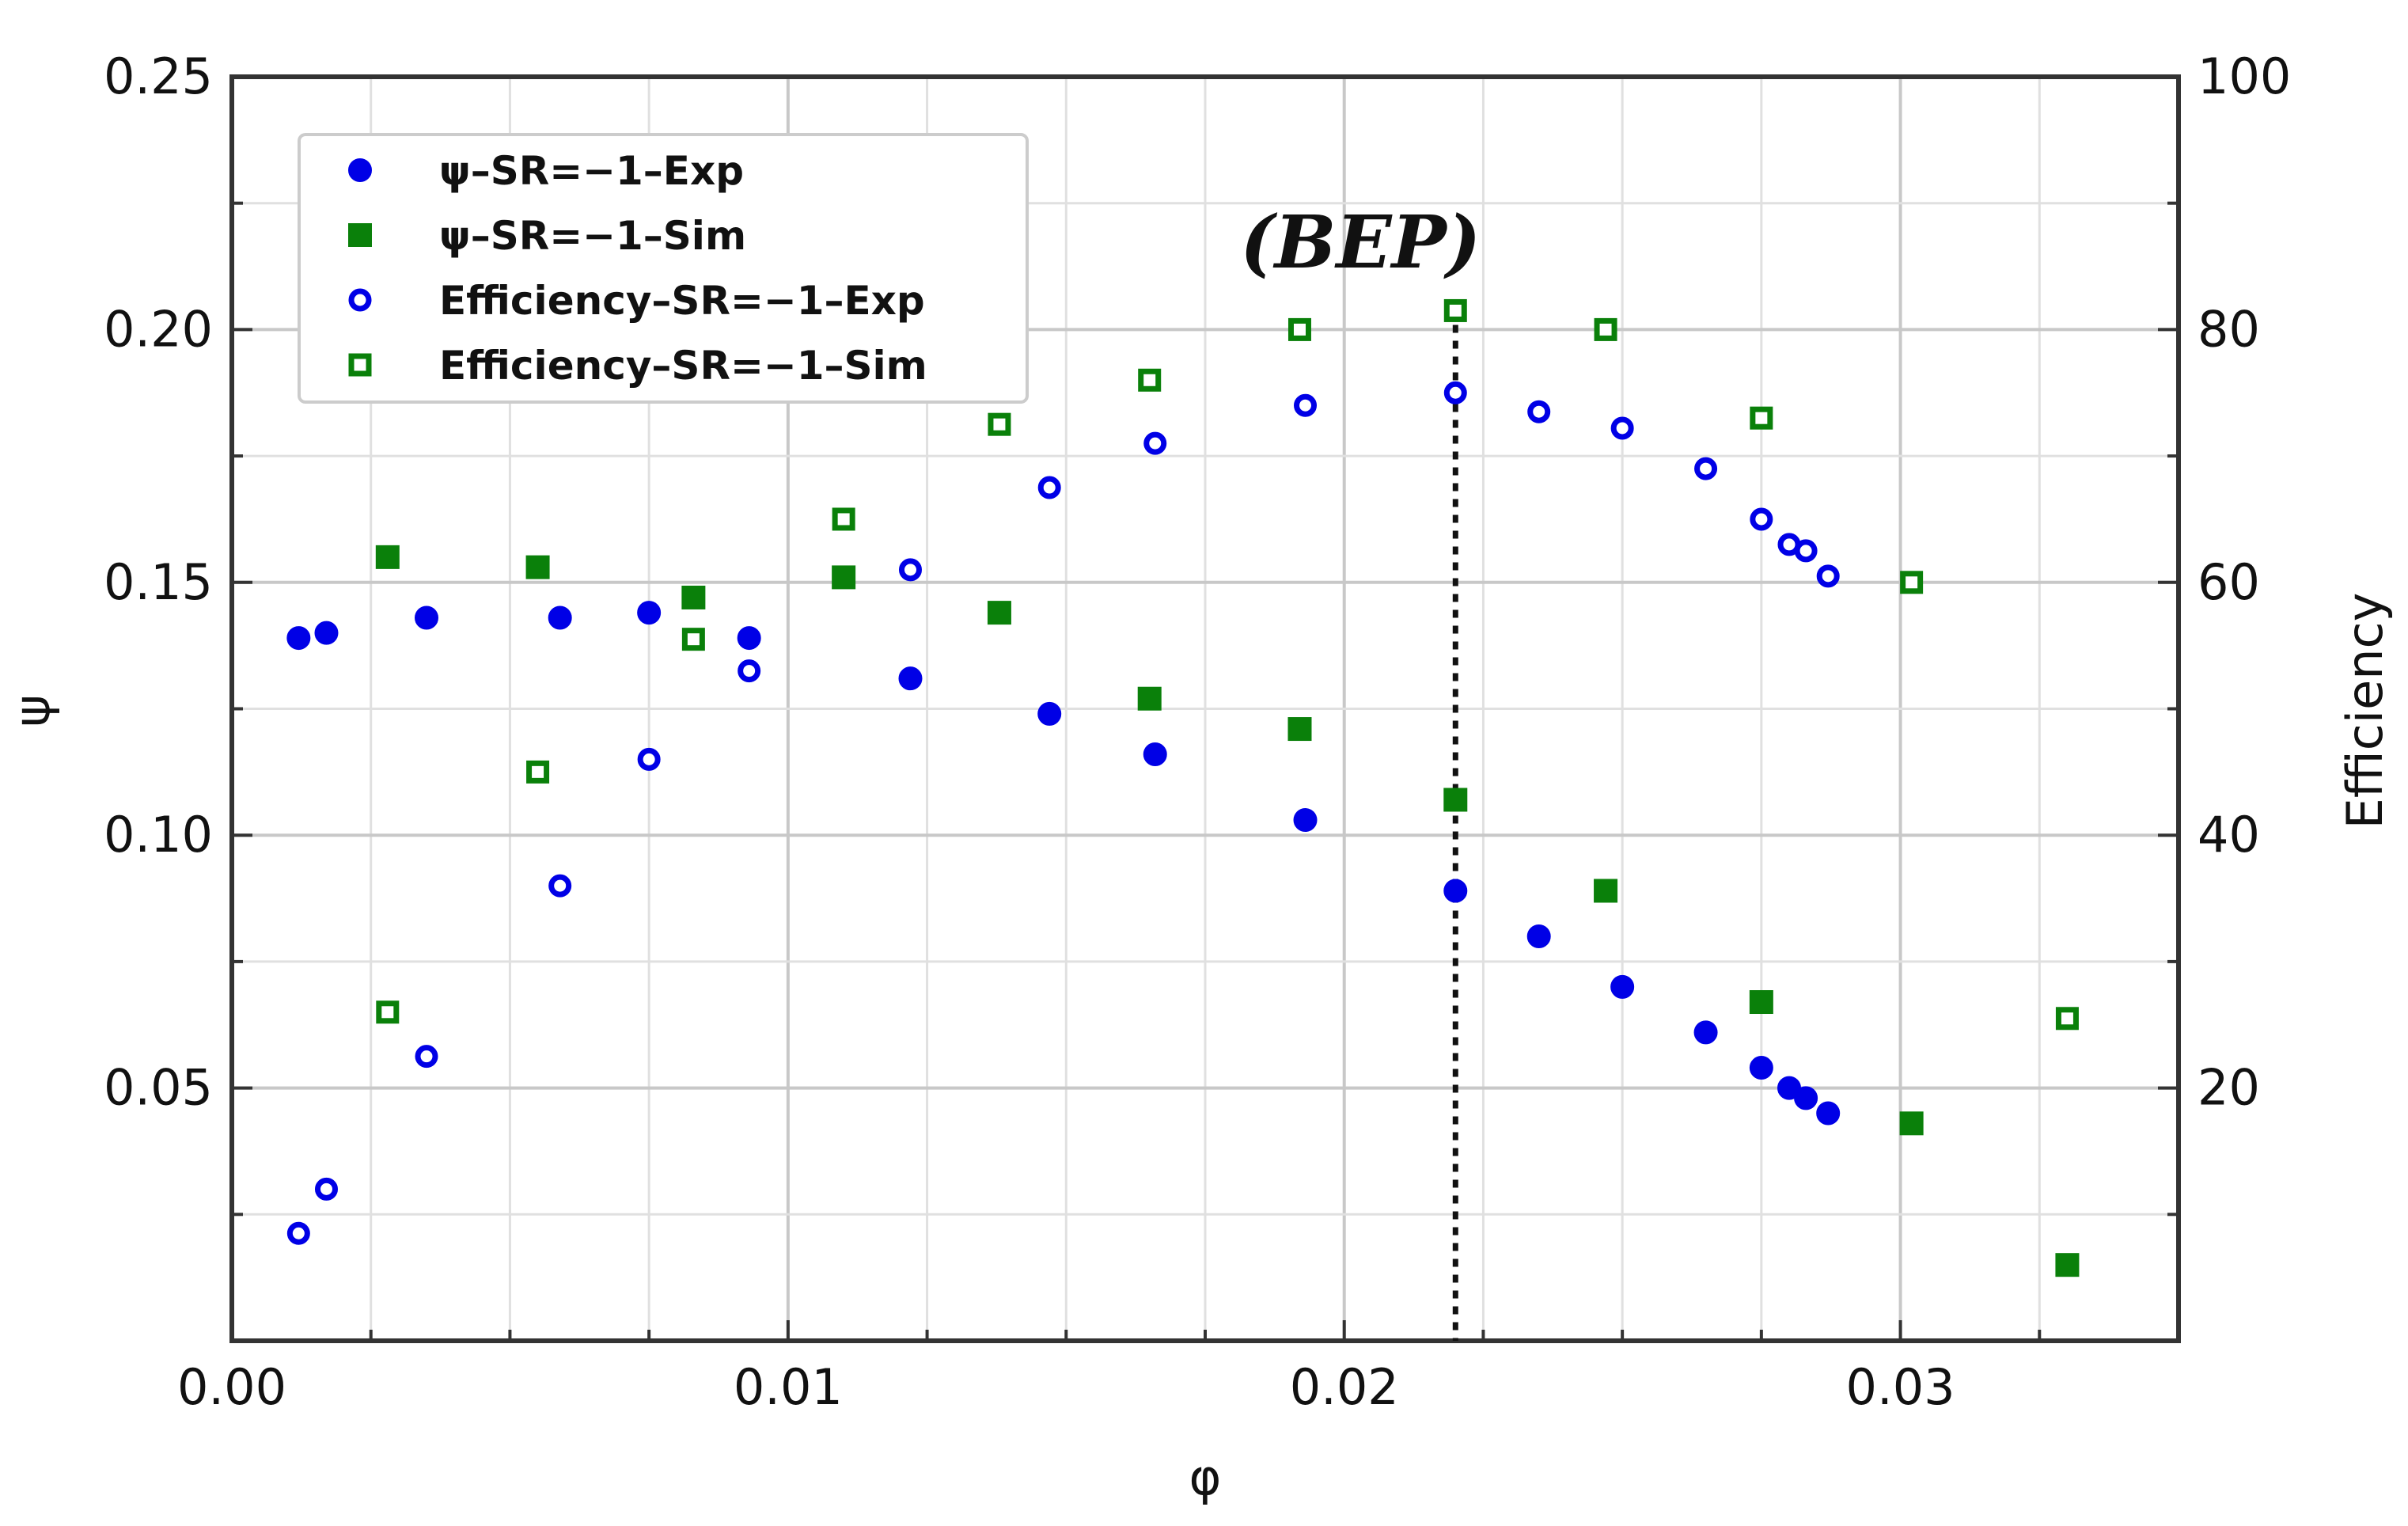 This screenshot has height=1526, width=2408. I want to click on y-tick-label: 0.15, so click(158, 582).